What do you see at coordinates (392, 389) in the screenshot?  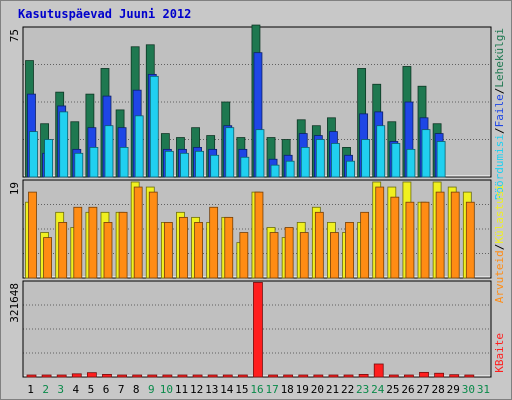 I see `day-label-25: 25` at bounding box center [392, 389].